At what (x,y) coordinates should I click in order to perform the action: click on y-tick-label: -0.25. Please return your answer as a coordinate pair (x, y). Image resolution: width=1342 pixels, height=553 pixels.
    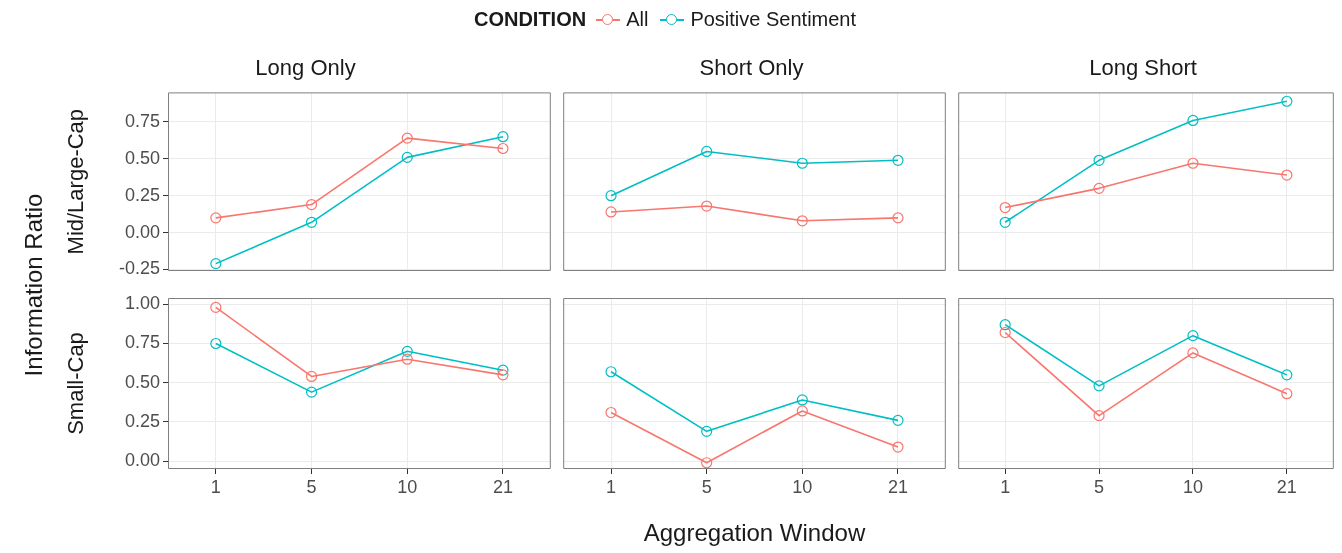
    Looking at the image, I should click on (139, 268).